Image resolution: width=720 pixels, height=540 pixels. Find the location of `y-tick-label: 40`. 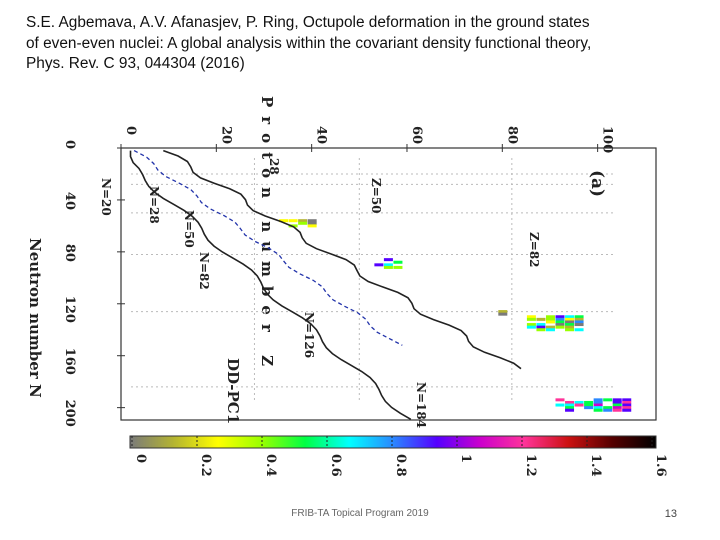

y-tick-label: 40 is located at coordinates (321, 135).